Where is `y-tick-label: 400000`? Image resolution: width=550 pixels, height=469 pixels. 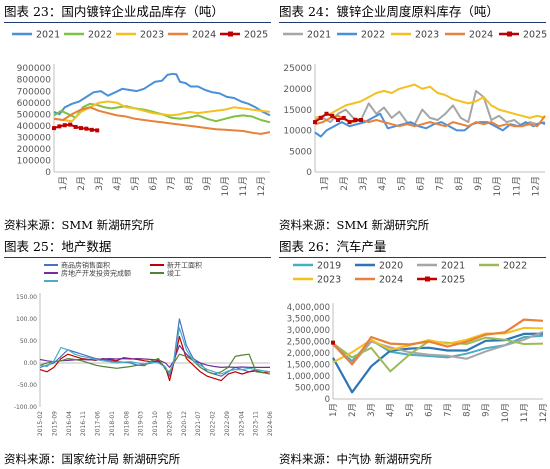 y-tick-label: 400000 is located at coordinates (34, 127).